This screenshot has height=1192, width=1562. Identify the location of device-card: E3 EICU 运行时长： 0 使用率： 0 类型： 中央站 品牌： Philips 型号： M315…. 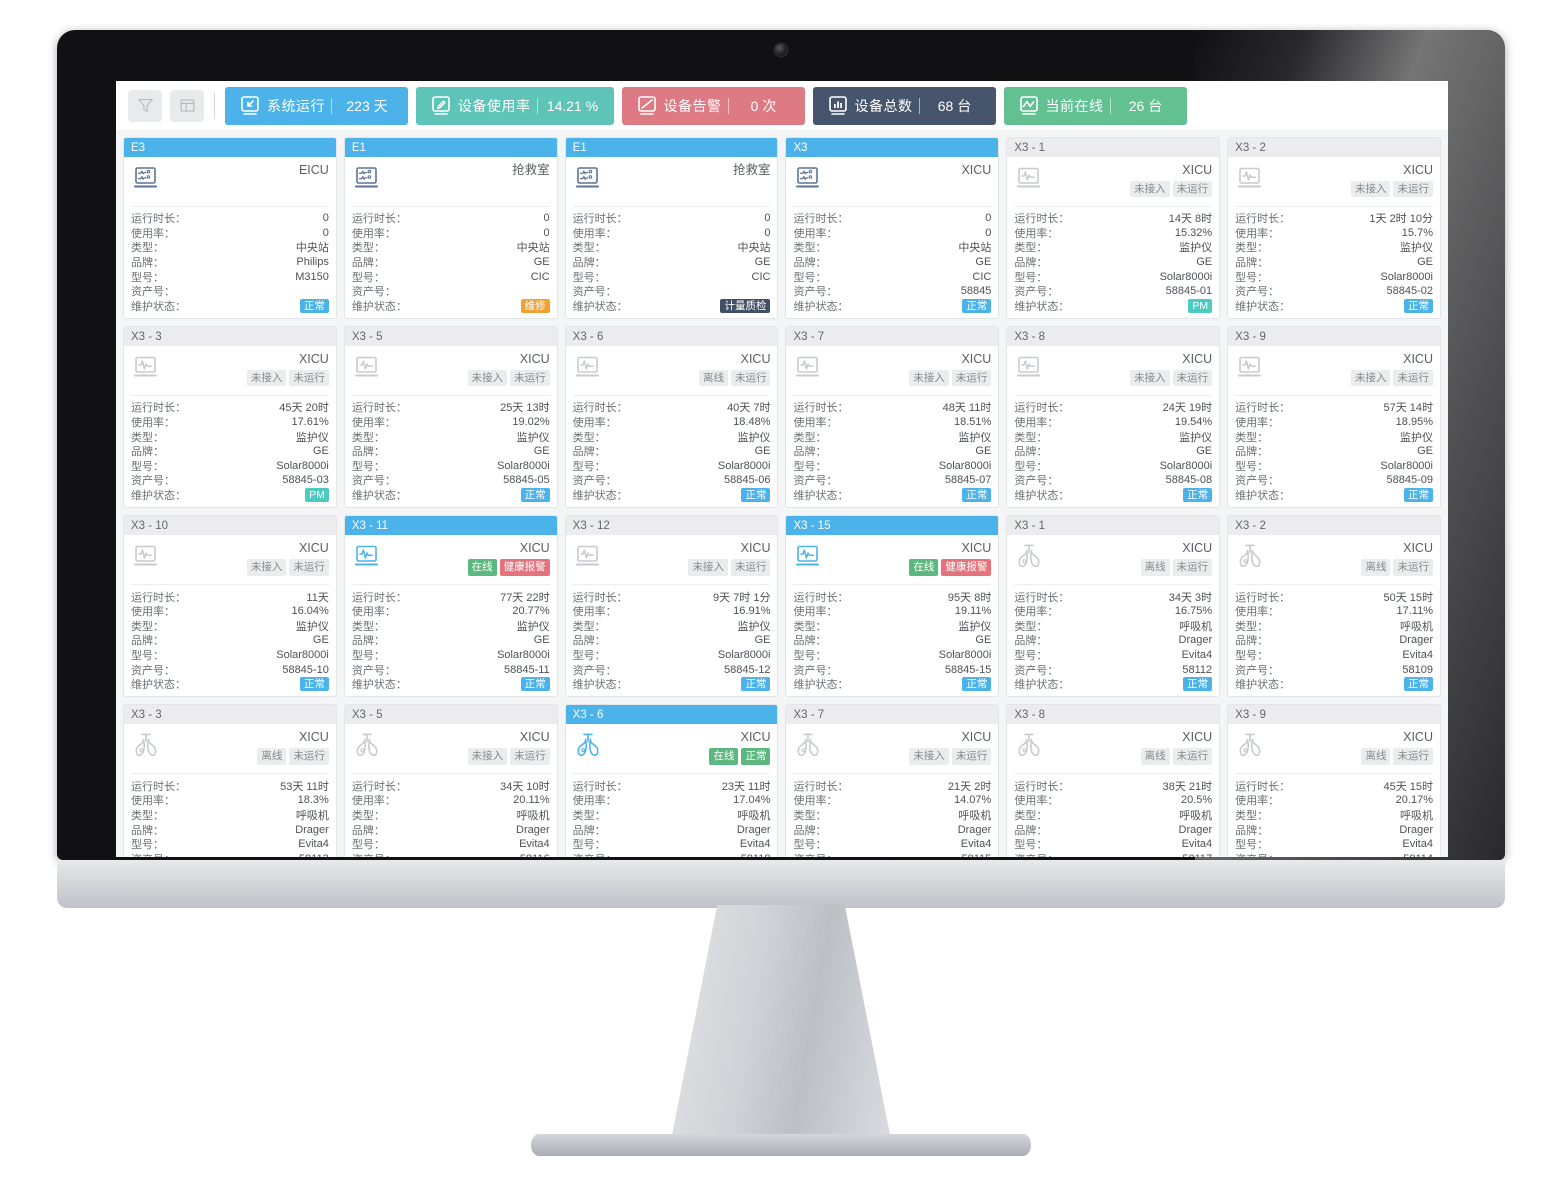
(230, 228).